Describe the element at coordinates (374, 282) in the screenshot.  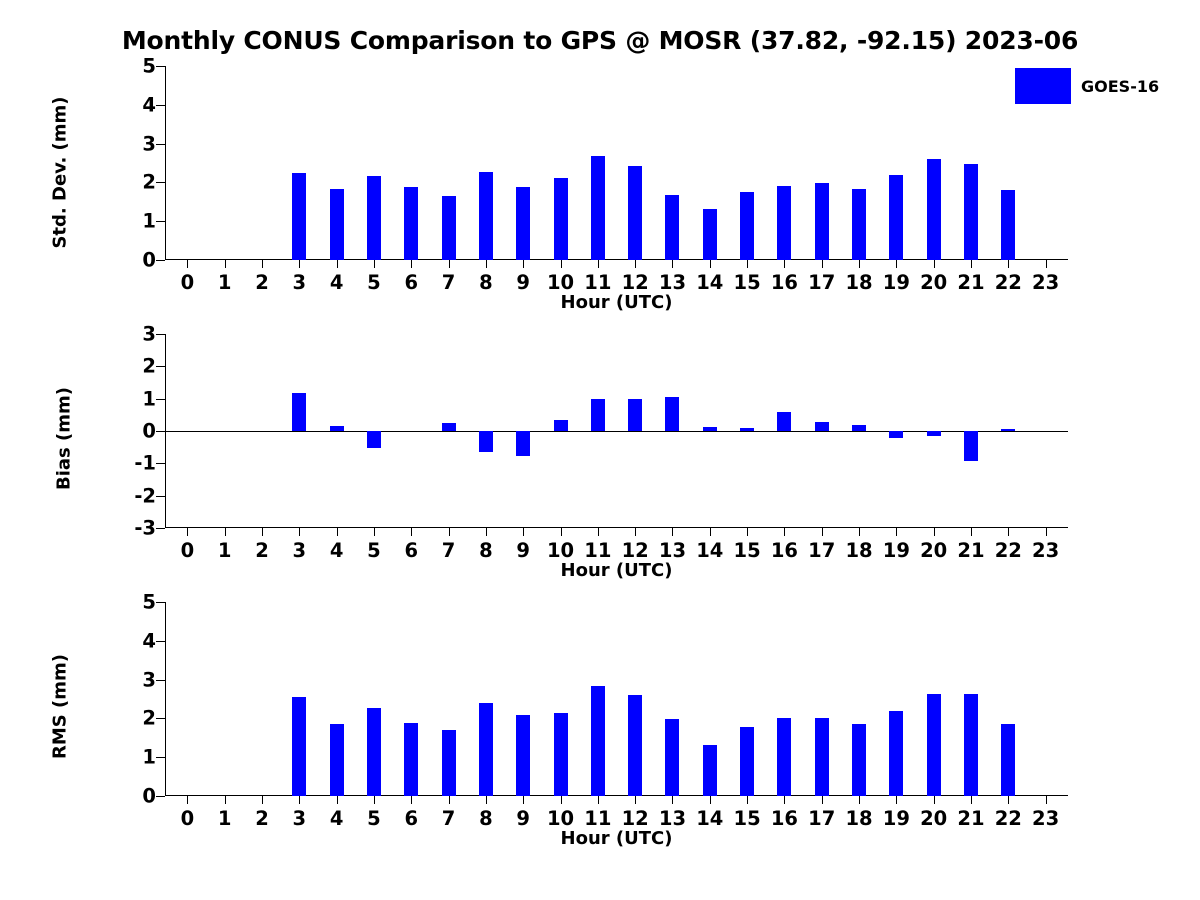
I see `x-tick-label: 5` at that location.